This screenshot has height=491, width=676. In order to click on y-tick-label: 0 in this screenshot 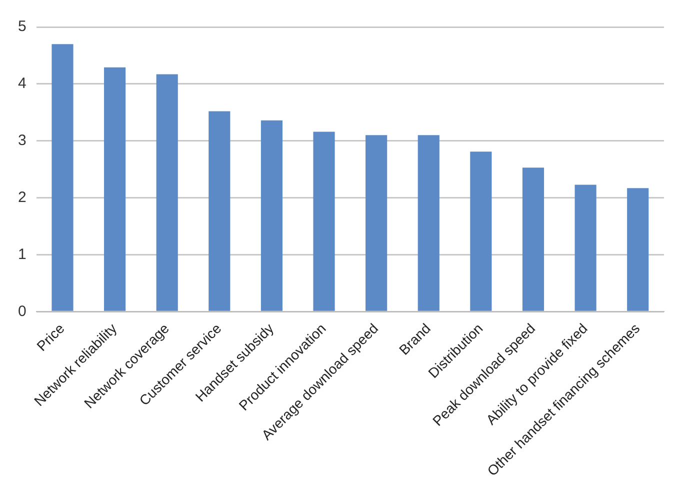, I will do `click(22, 311)`.